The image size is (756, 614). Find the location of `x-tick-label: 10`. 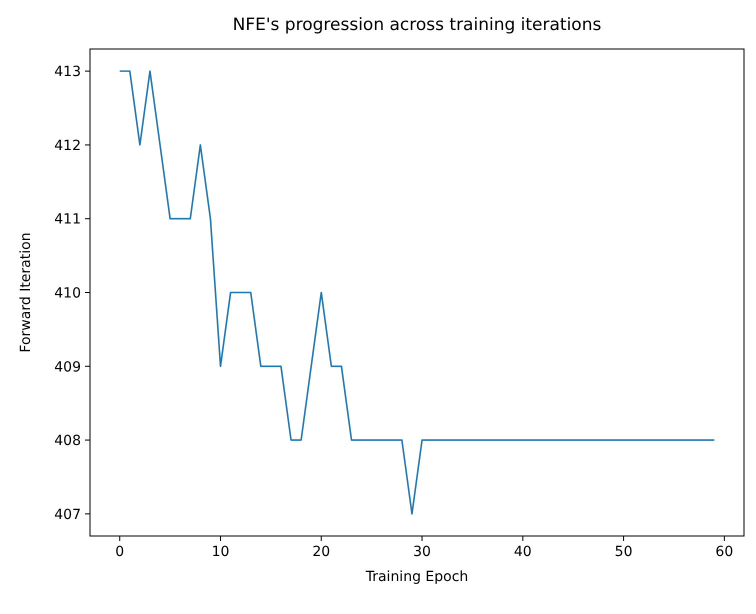

x-tick-label: 10 is located at coordinates (221, 552).